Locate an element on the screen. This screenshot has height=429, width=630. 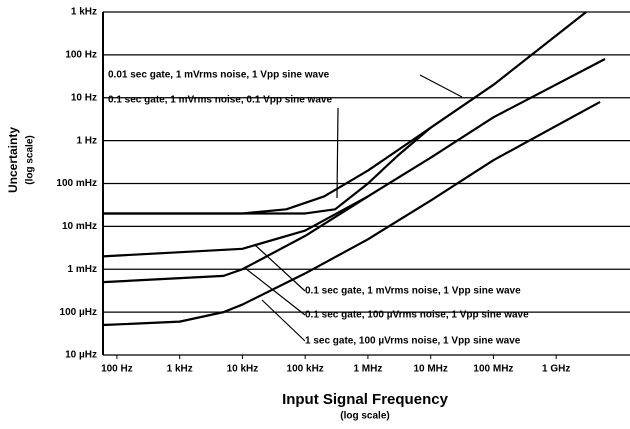
y-tick-label: 100 Hz is located at coordinates (81, 55).